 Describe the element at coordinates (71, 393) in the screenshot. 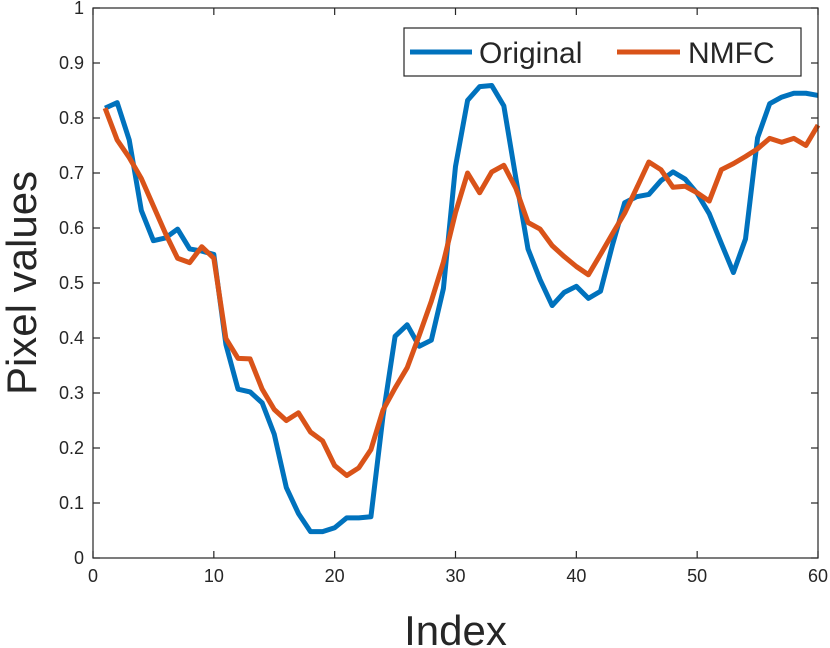

I see `y-tick-label: 0.3` at that location.